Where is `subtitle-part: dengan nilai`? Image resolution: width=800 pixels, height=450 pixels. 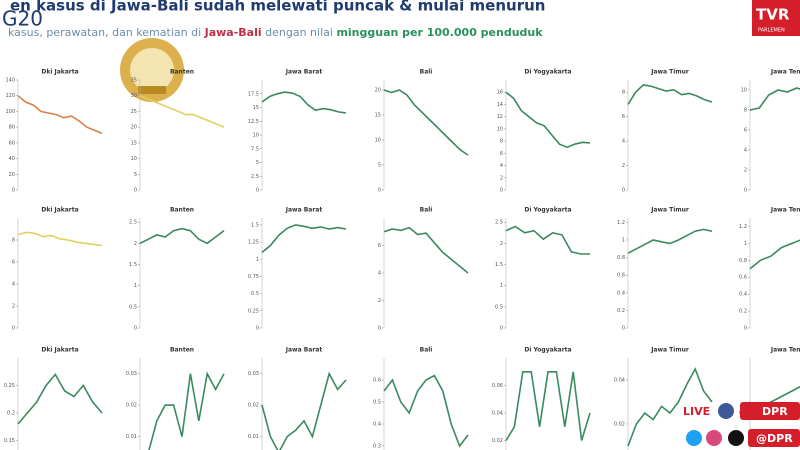
subtitle-part: dengan nilai is located at coordinates (299, 32).